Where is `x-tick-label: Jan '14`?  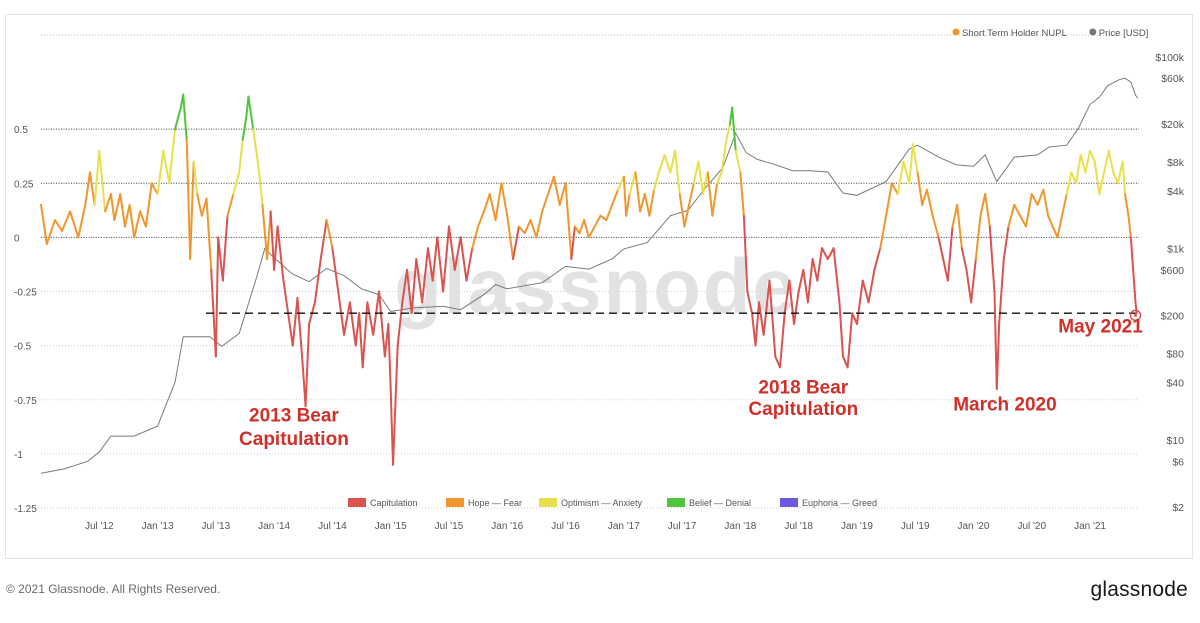 x-tick-label: Jan '14 is located at coordinates (274, 526).